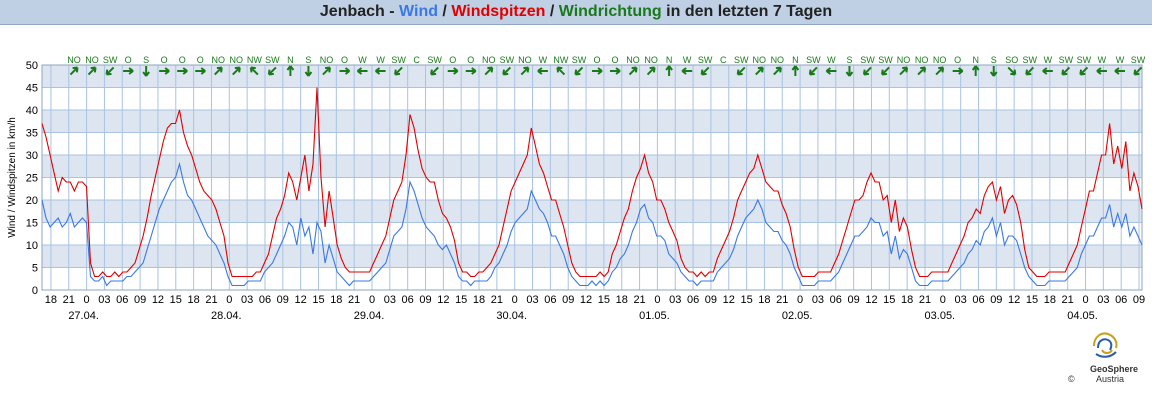  Describe the element at coordinates (1082, 316) in the screenshot. I see `date-label: 04.05.` at that location.